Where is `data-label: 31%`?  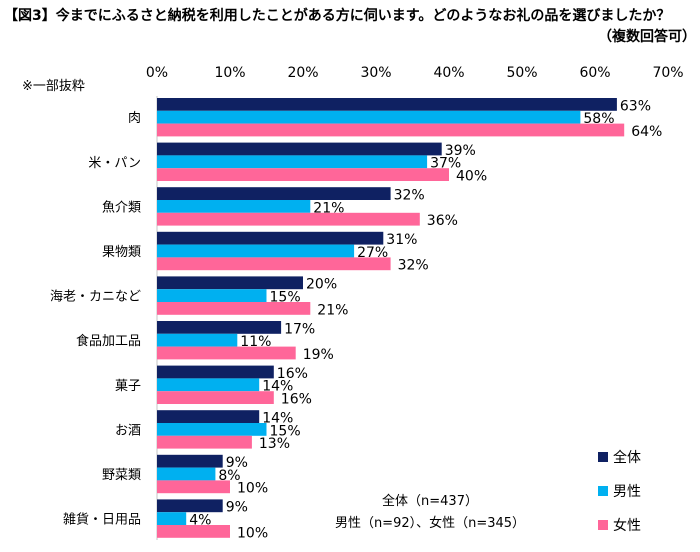 data-label: 31% is located at coordinates (401, 240).